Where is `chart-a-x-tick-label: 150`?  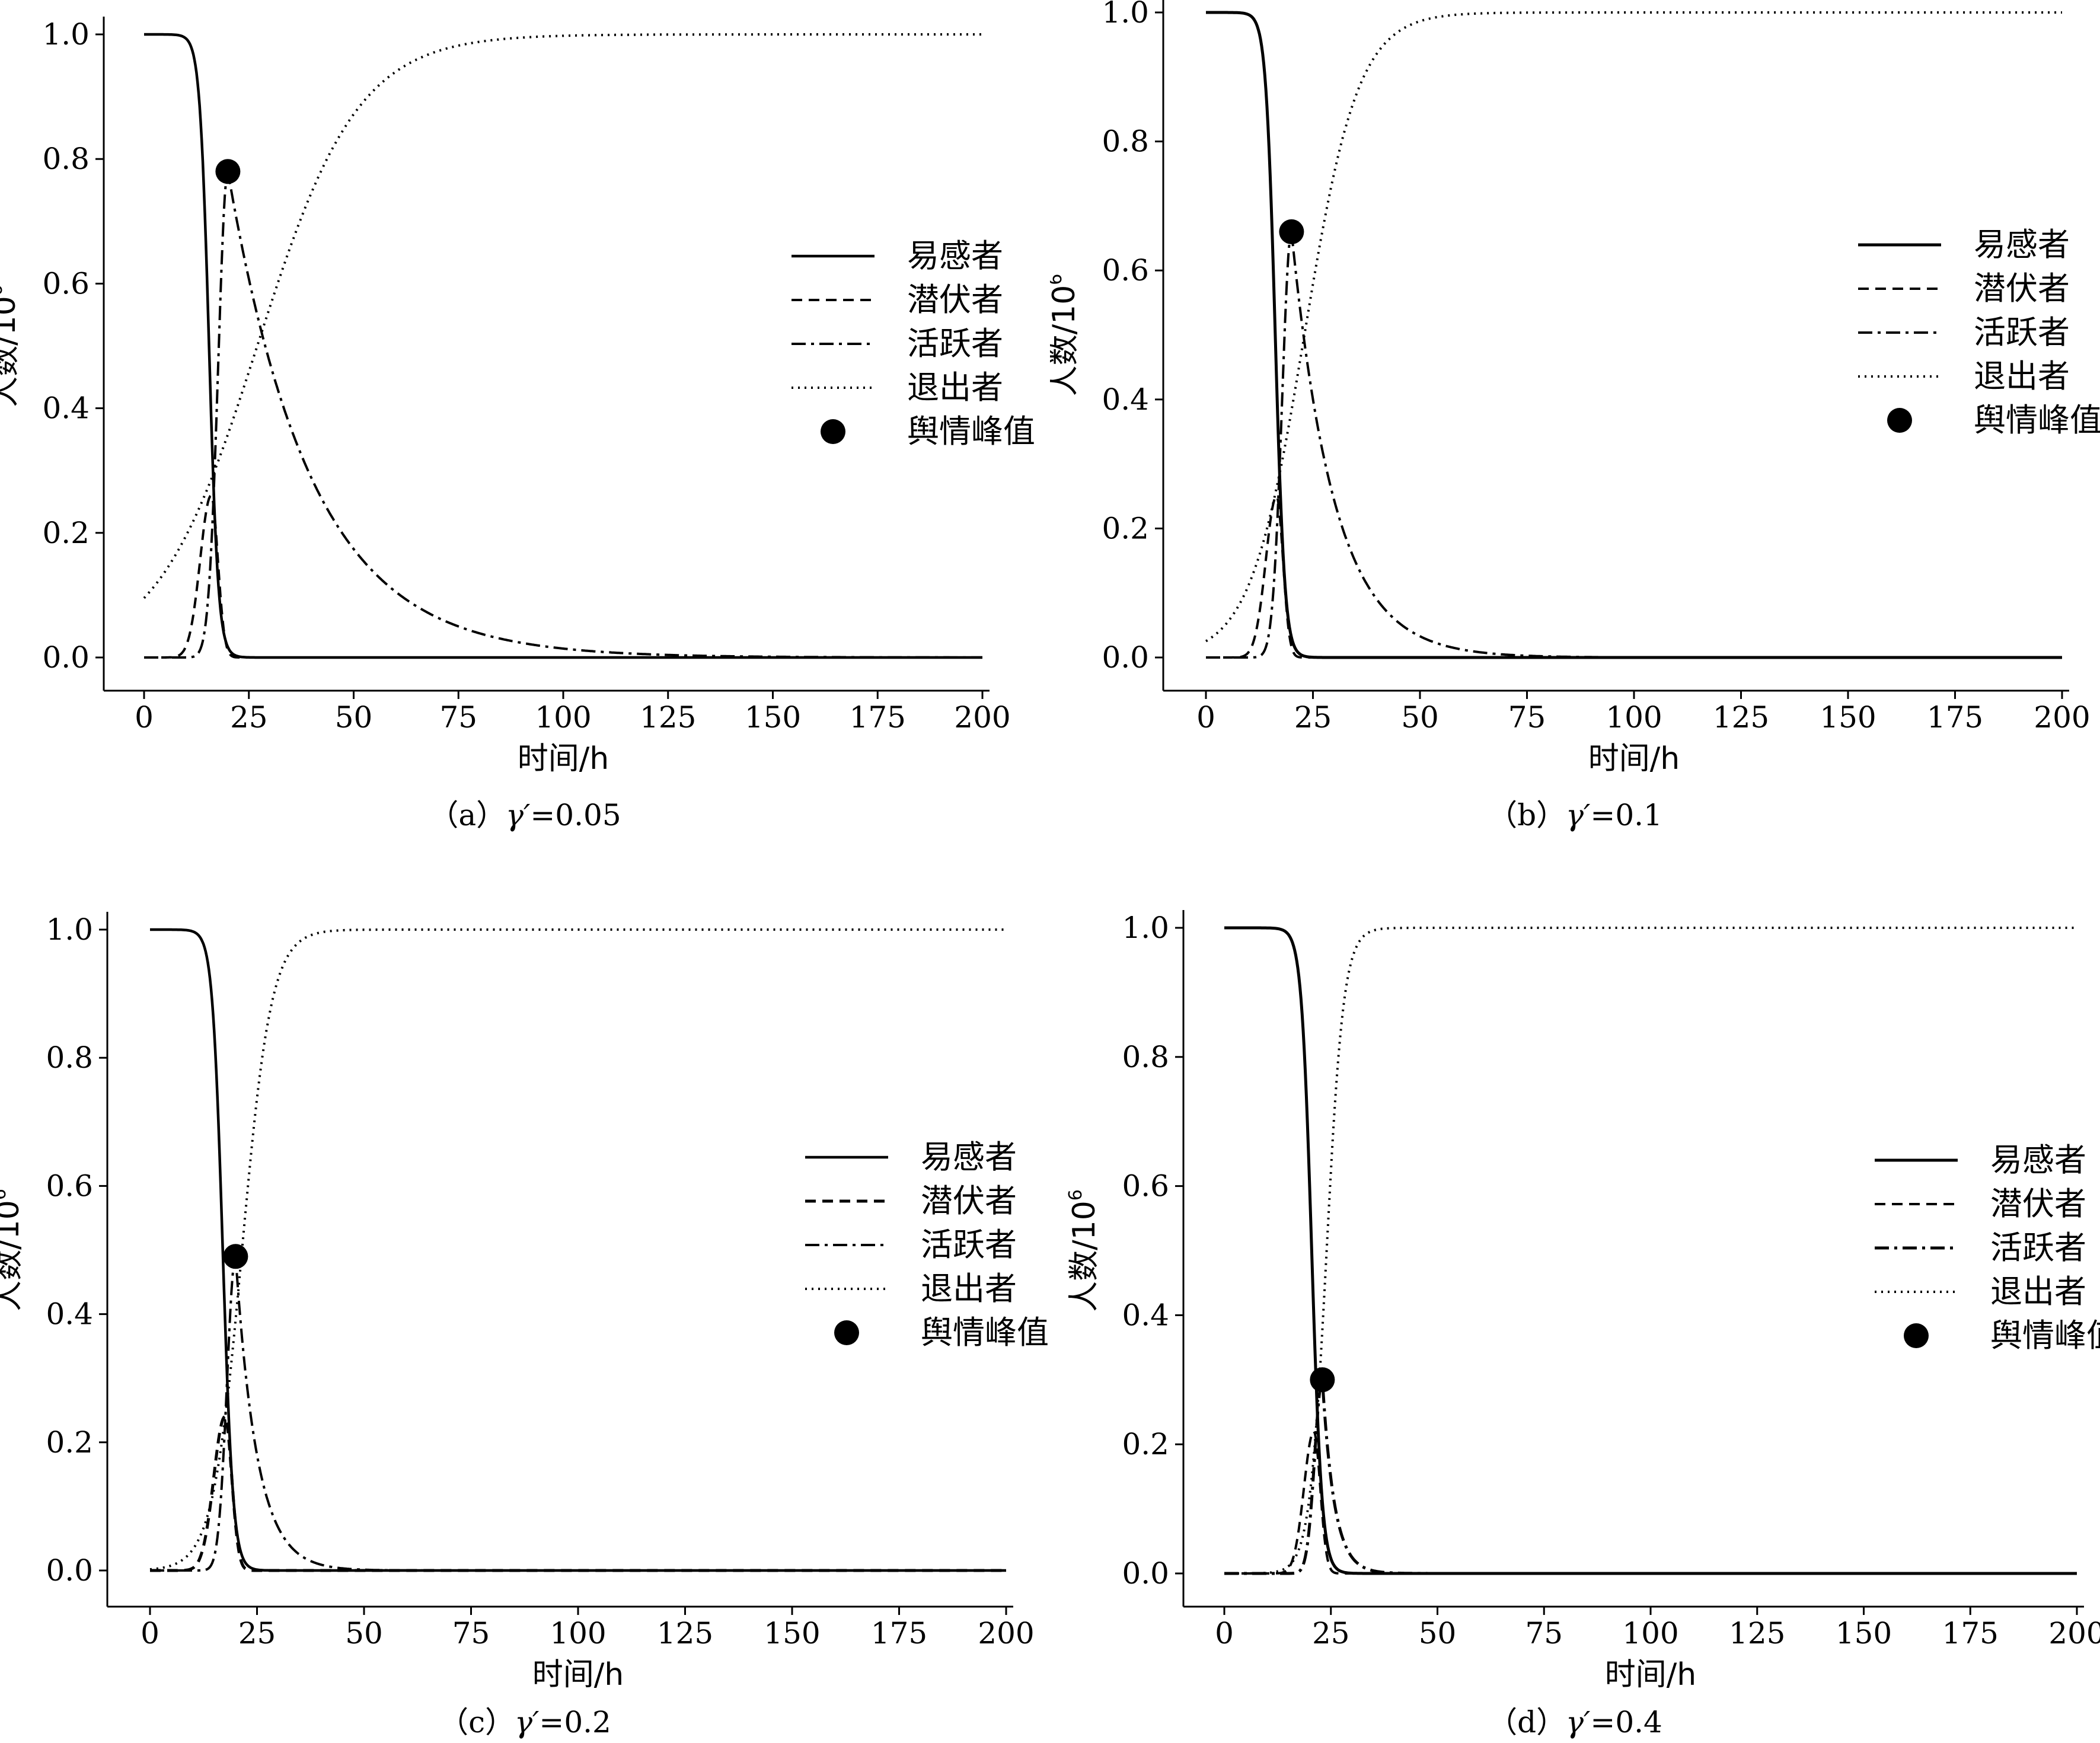
chart-a-x-tick-label: 150 is located at coordinates (773, 718).